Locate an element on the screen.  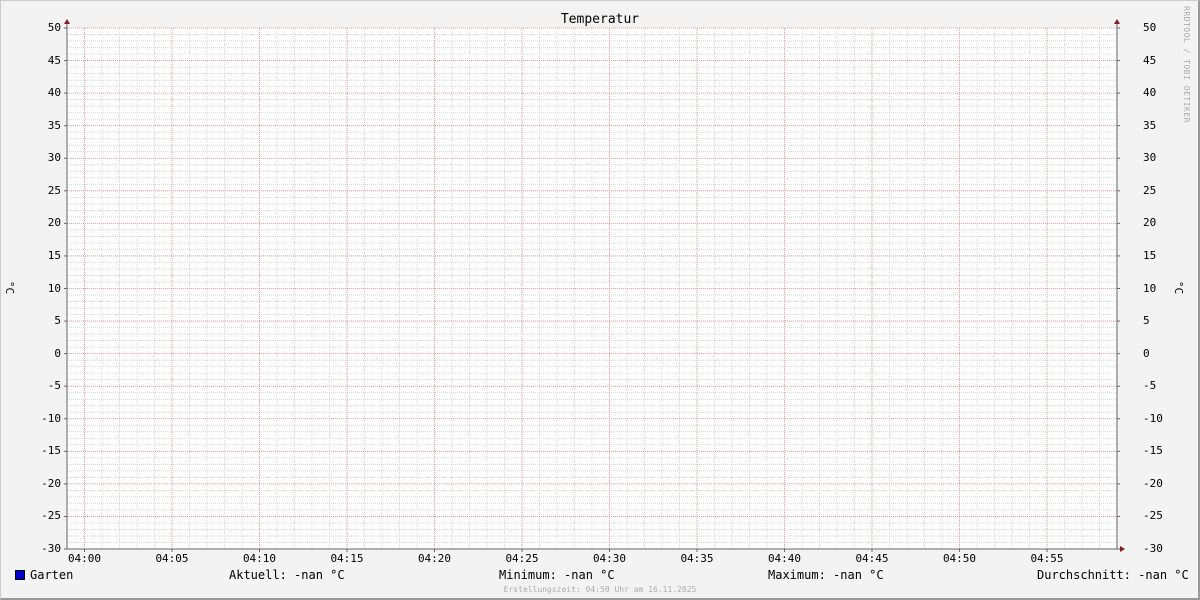
chart-title: Temperatur is located at coordinates (600, 19).